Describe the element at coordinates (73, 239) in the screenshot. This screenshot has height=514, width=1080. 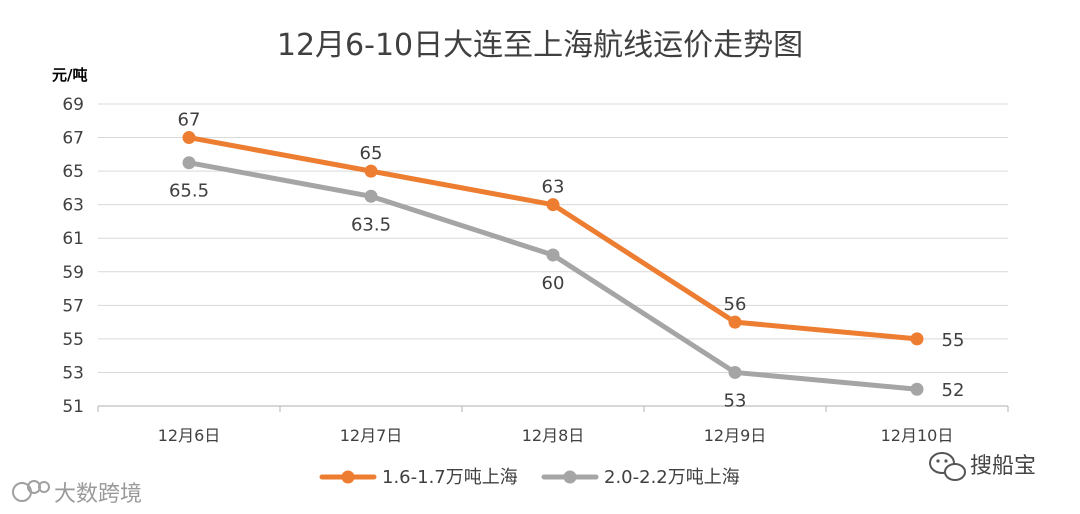
I see `y-tick-label-61: 61` at that location.